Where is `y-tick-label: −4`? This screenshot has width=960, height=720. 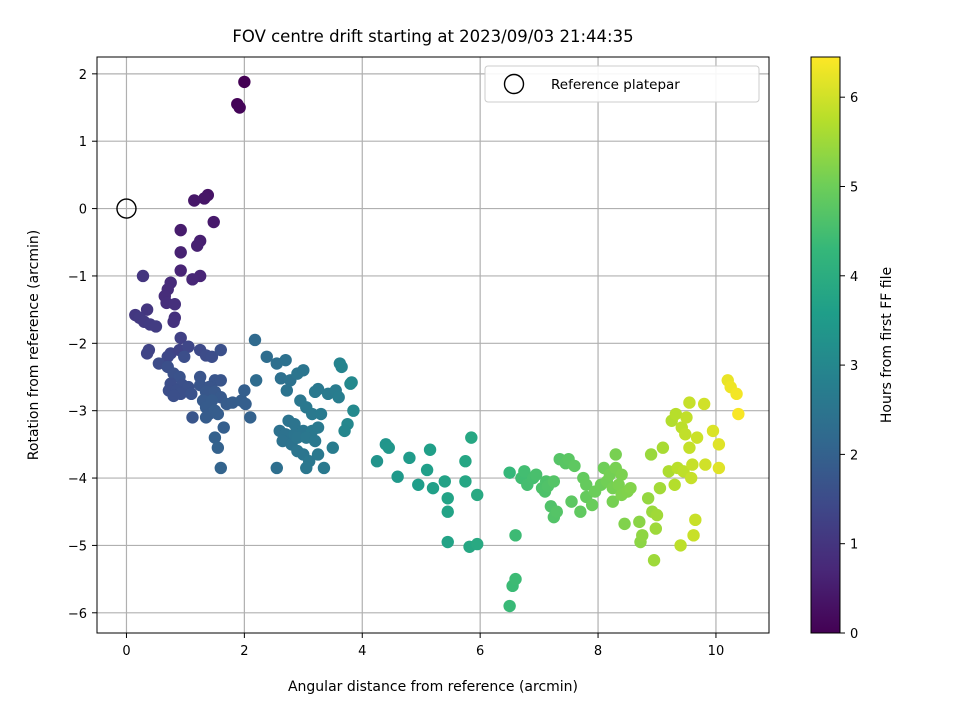
y-tick-label: −4 is located at coordinates (77, 479).